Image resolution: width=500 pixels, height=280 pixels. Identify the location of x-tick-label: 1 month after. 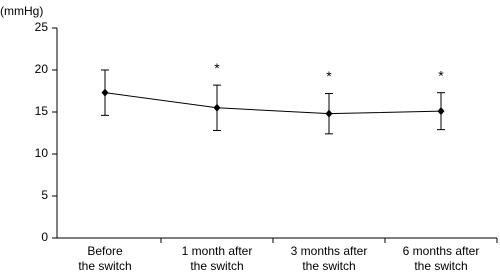
(217, 251).